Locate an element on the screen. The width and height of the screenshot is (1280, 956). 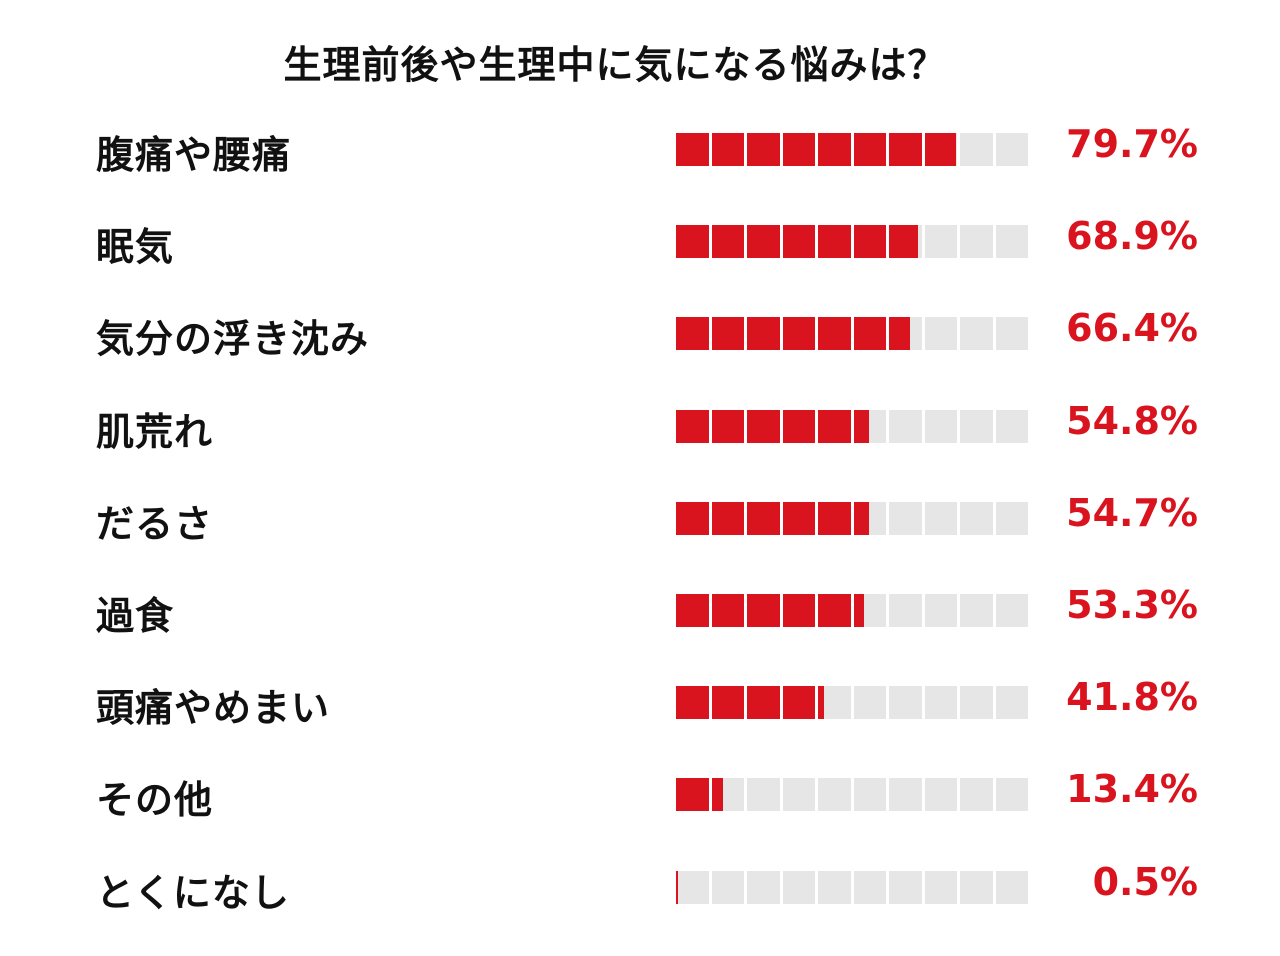
value-label: 68.9% is located at coordinates (1132, 236).